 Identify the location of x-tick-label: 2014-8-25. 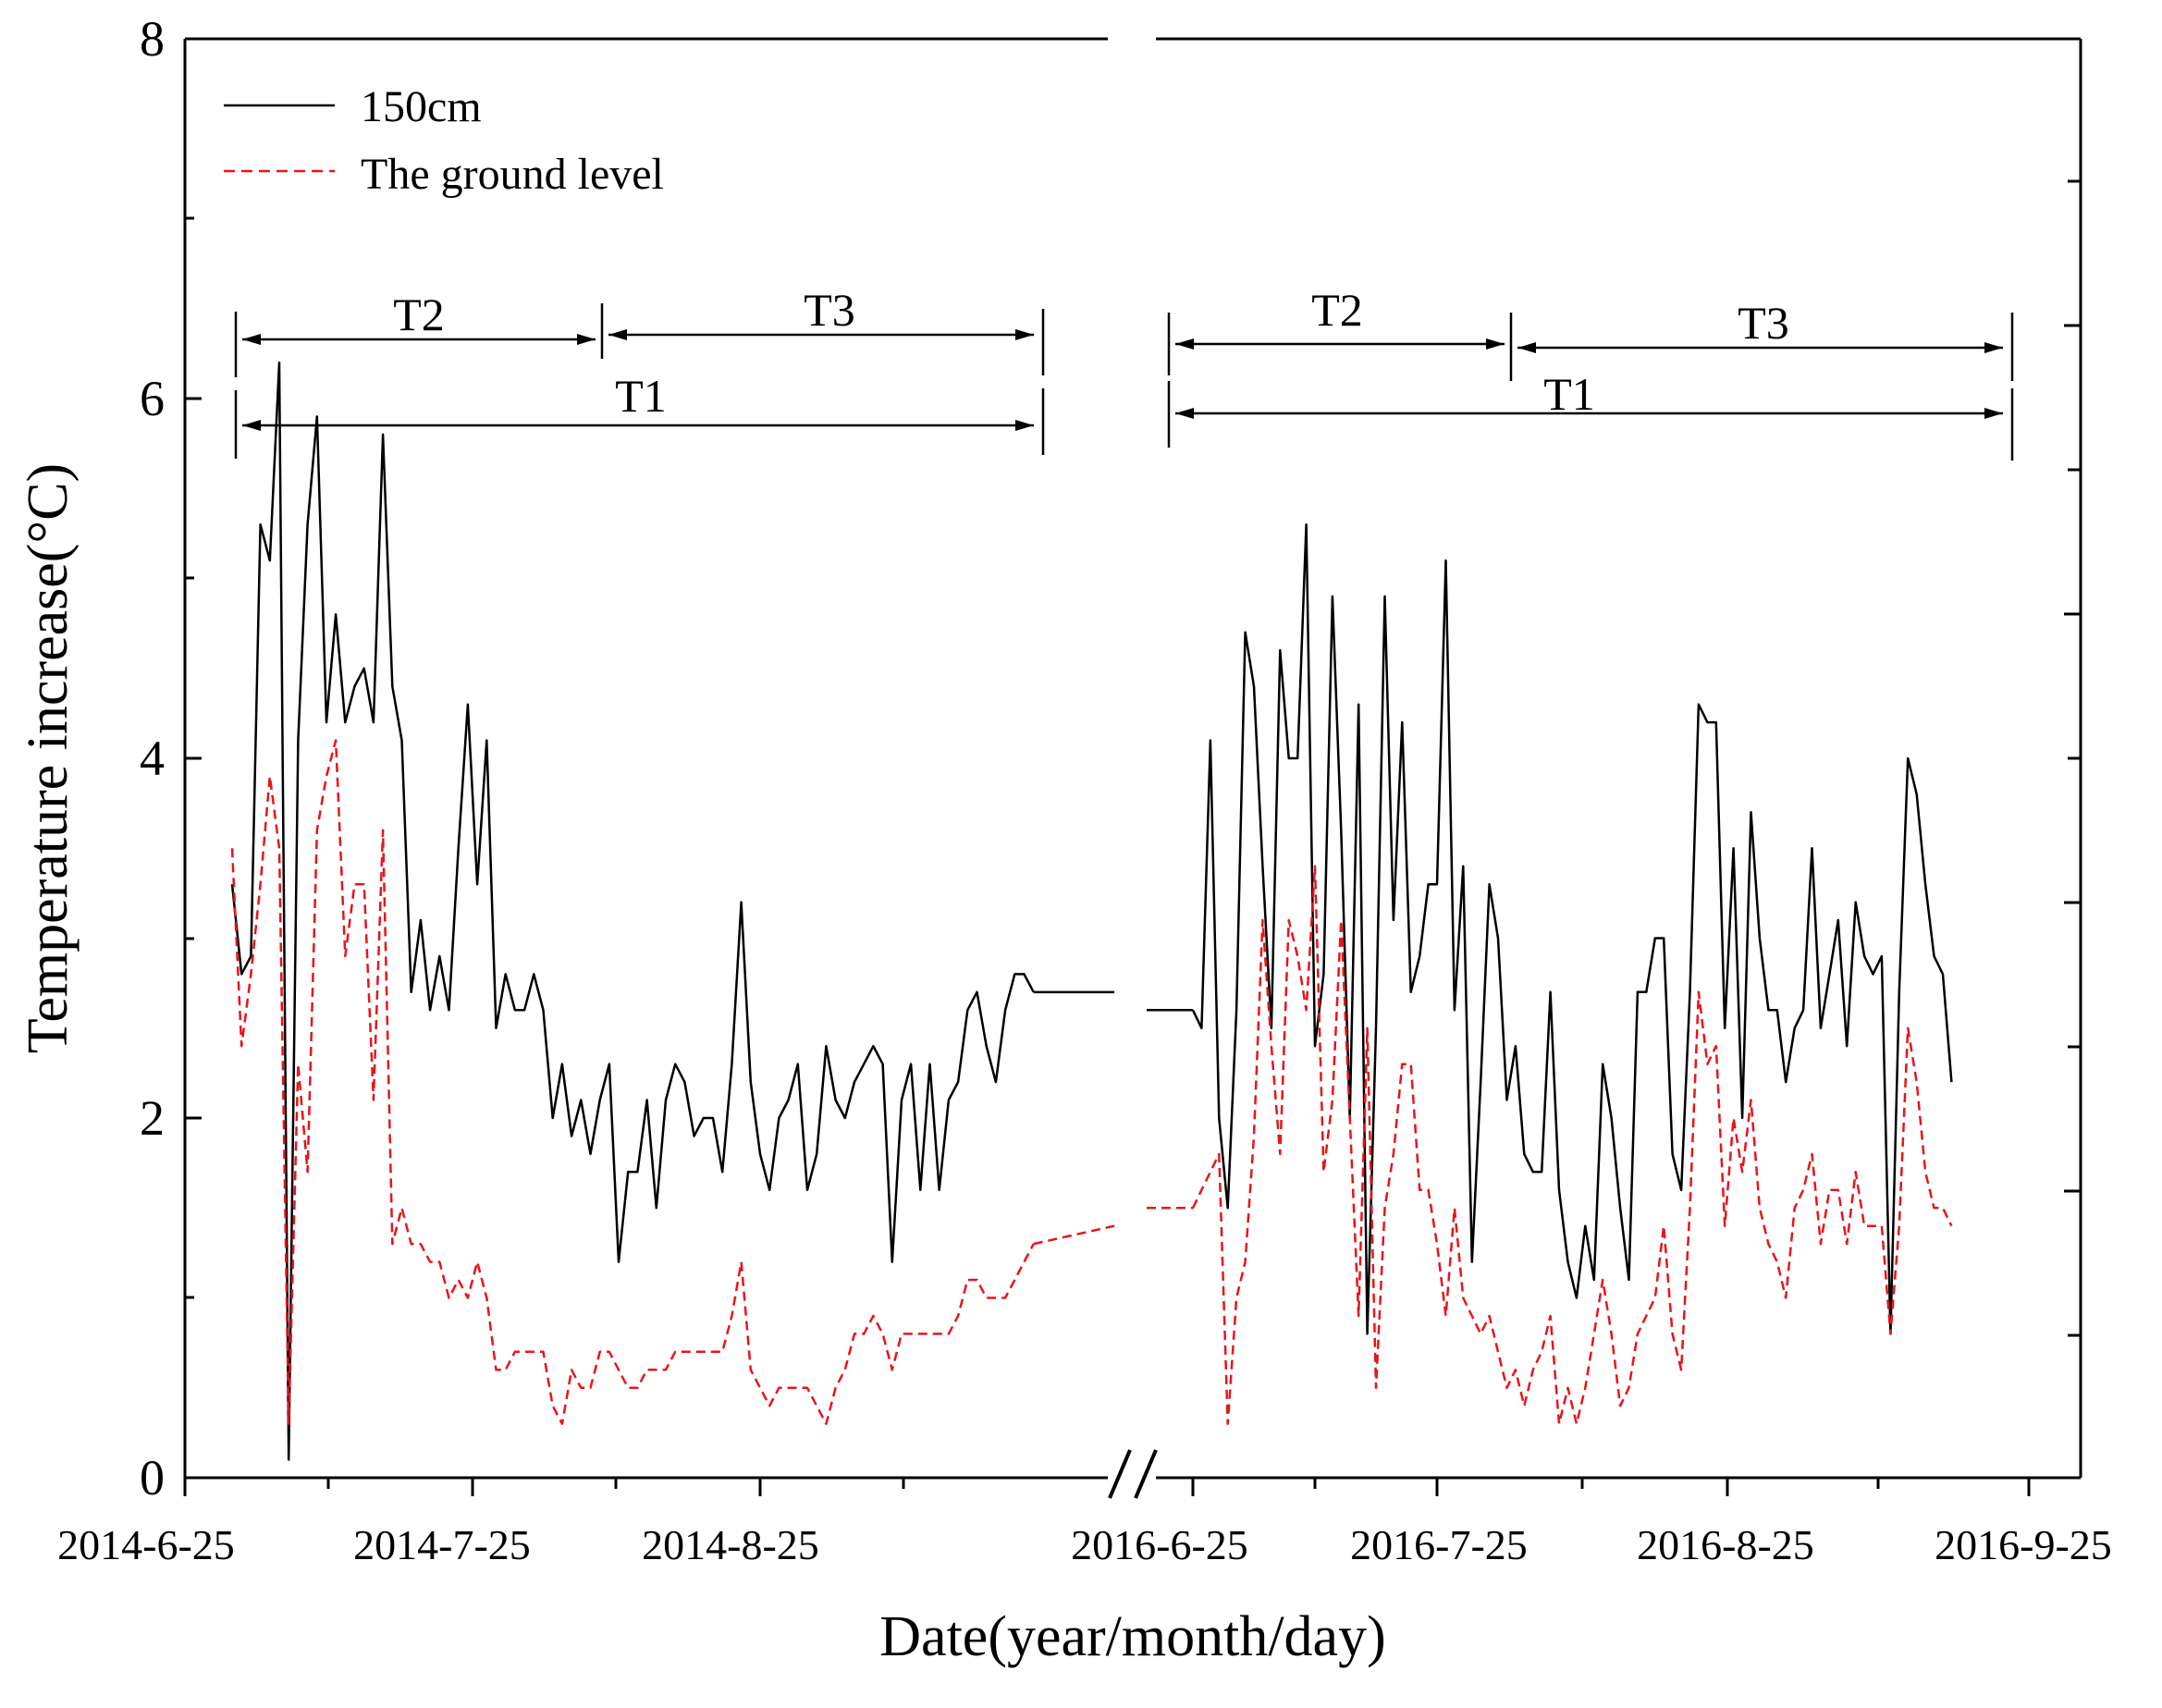
(730, 1545).